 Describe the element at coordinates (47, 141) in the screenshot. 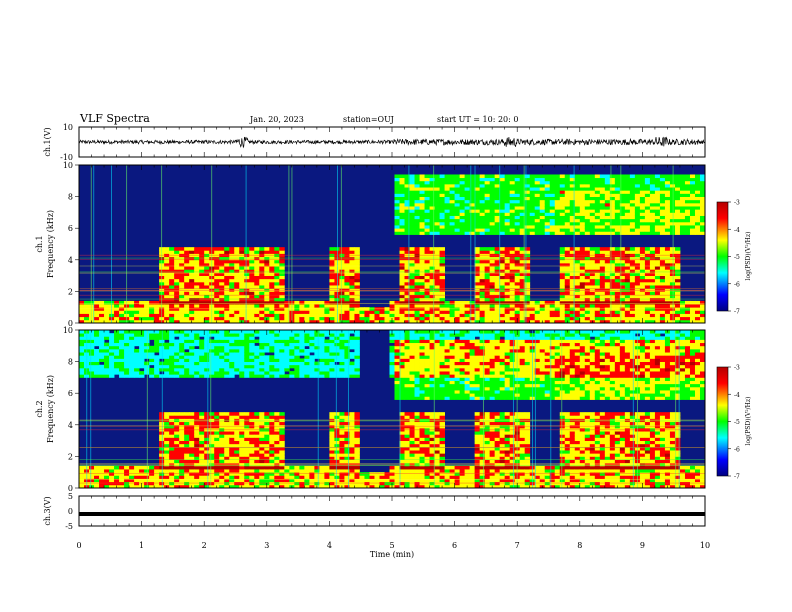

I see `ch1-waveform-ylabel: ch.1(V)` at that location.